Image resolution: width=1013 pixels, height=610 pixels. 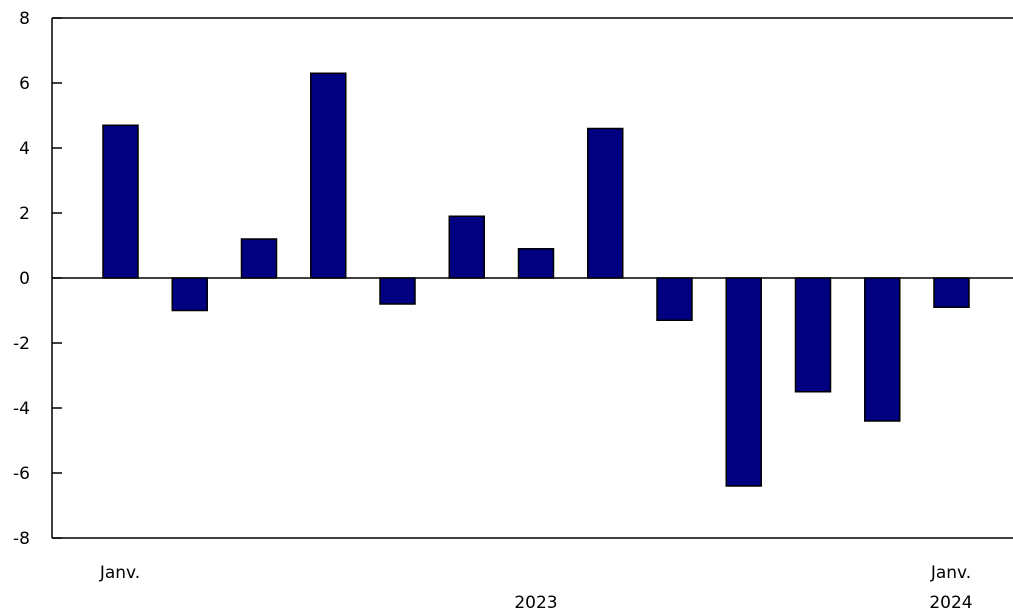 What do you see at coordinates (950, 573) in the screenshot?
I see `x-label-last-month: Janv.` at bounding box center [950, 573].